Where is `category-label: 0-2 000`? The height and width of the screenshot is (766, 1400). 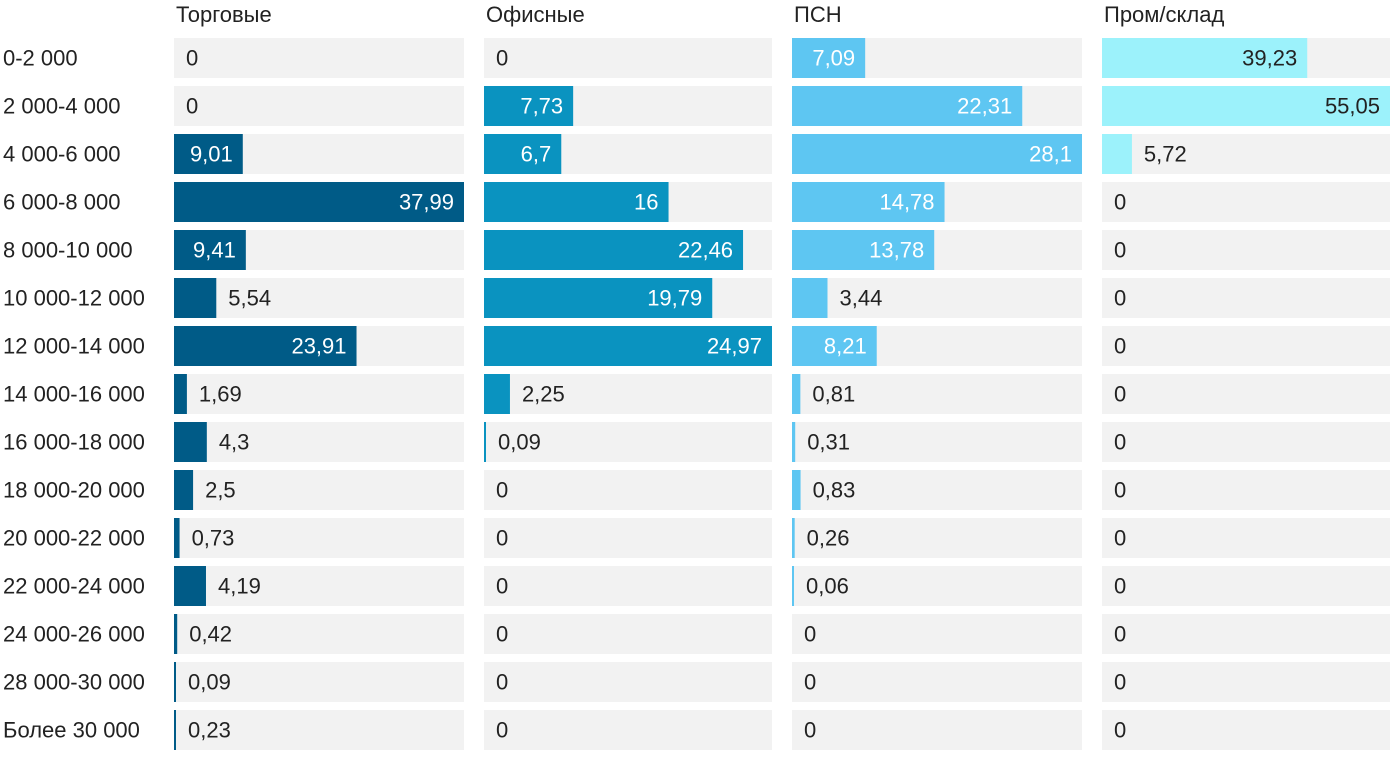 category-label: 0-2 000 is located at coordinates (40, 58).